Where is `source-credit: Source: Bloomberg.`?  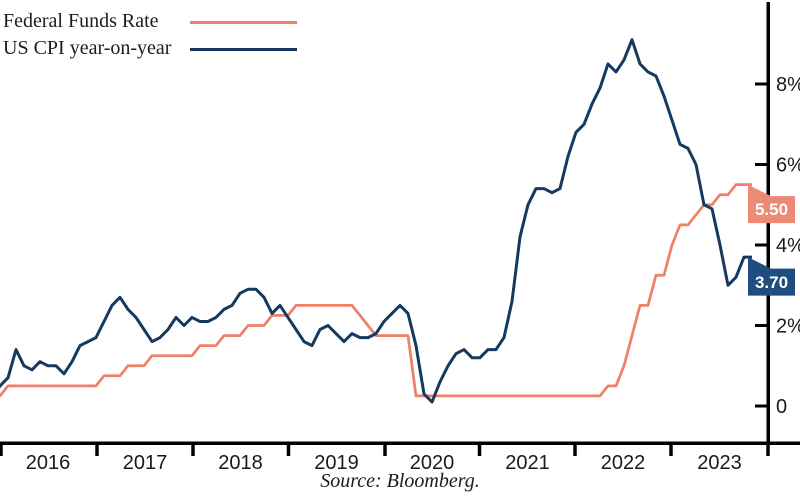 source-credit: Source: Bloomberg. is located at coordinates (400, 481).